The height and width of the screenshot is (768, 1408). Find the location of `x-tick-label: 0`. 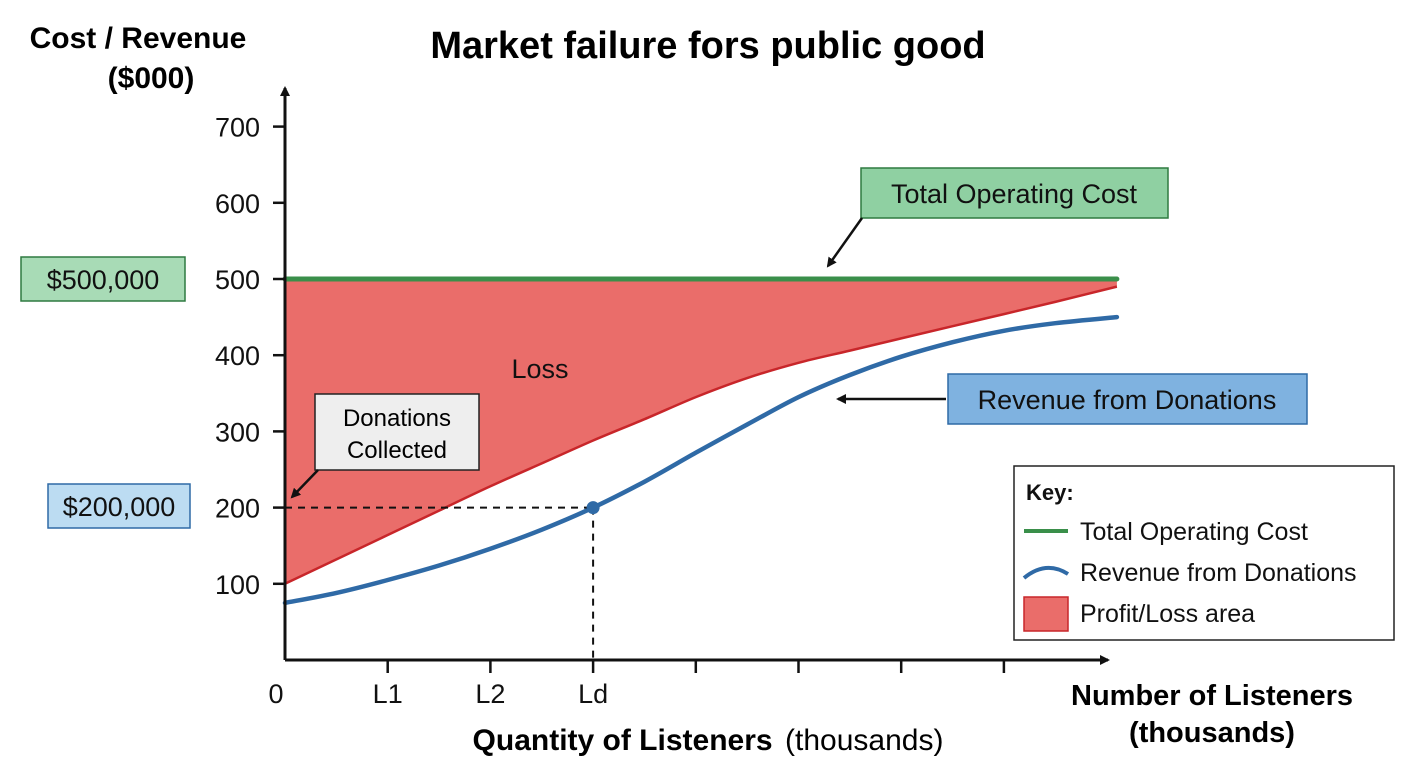

x-tick-label: 0 is located at coordinates (275, 694).